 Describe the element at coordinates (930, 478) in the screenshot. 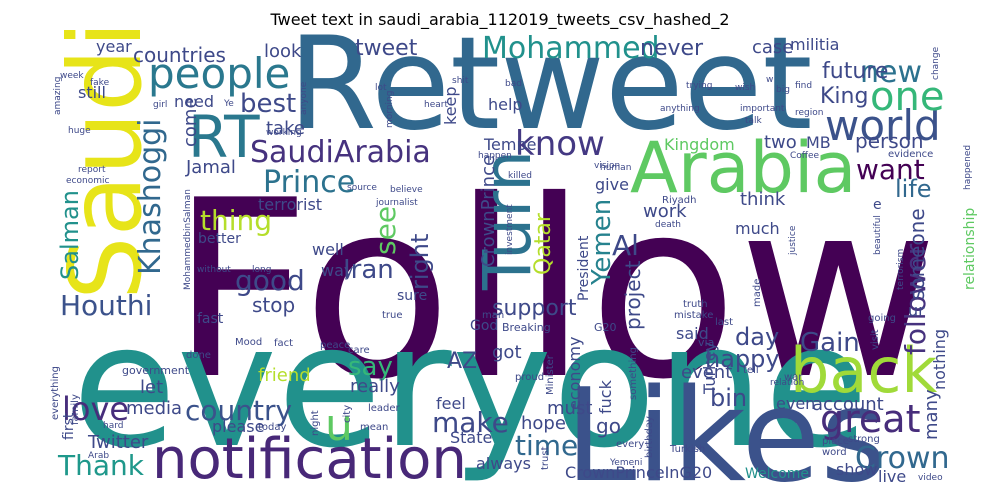

I see `word-video: video` at that location.